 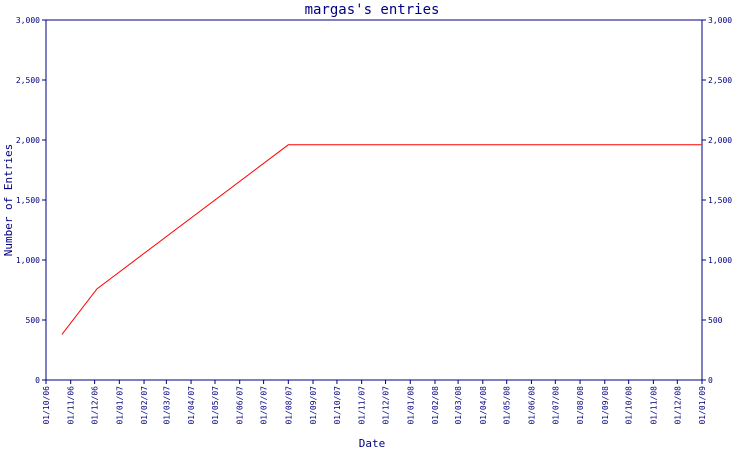 What do you see at coordinates (702, 405) in the screenshot?
I see `x-tick-label: 01/01/09` at bounding box center [702, 405].